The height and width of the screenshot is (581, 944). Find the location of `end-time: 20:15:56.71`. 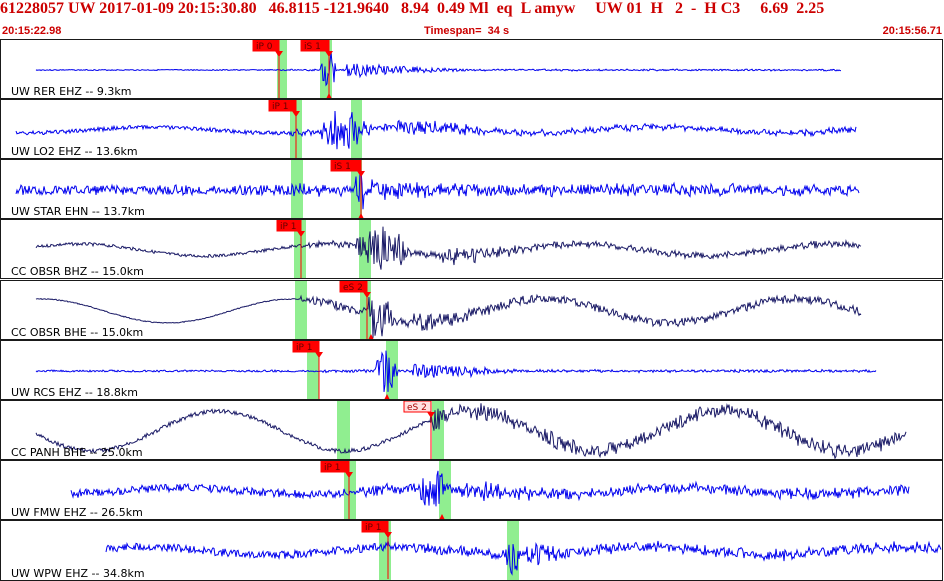

end-time: 20:15:56.71 is located at coordinates (912, 31).